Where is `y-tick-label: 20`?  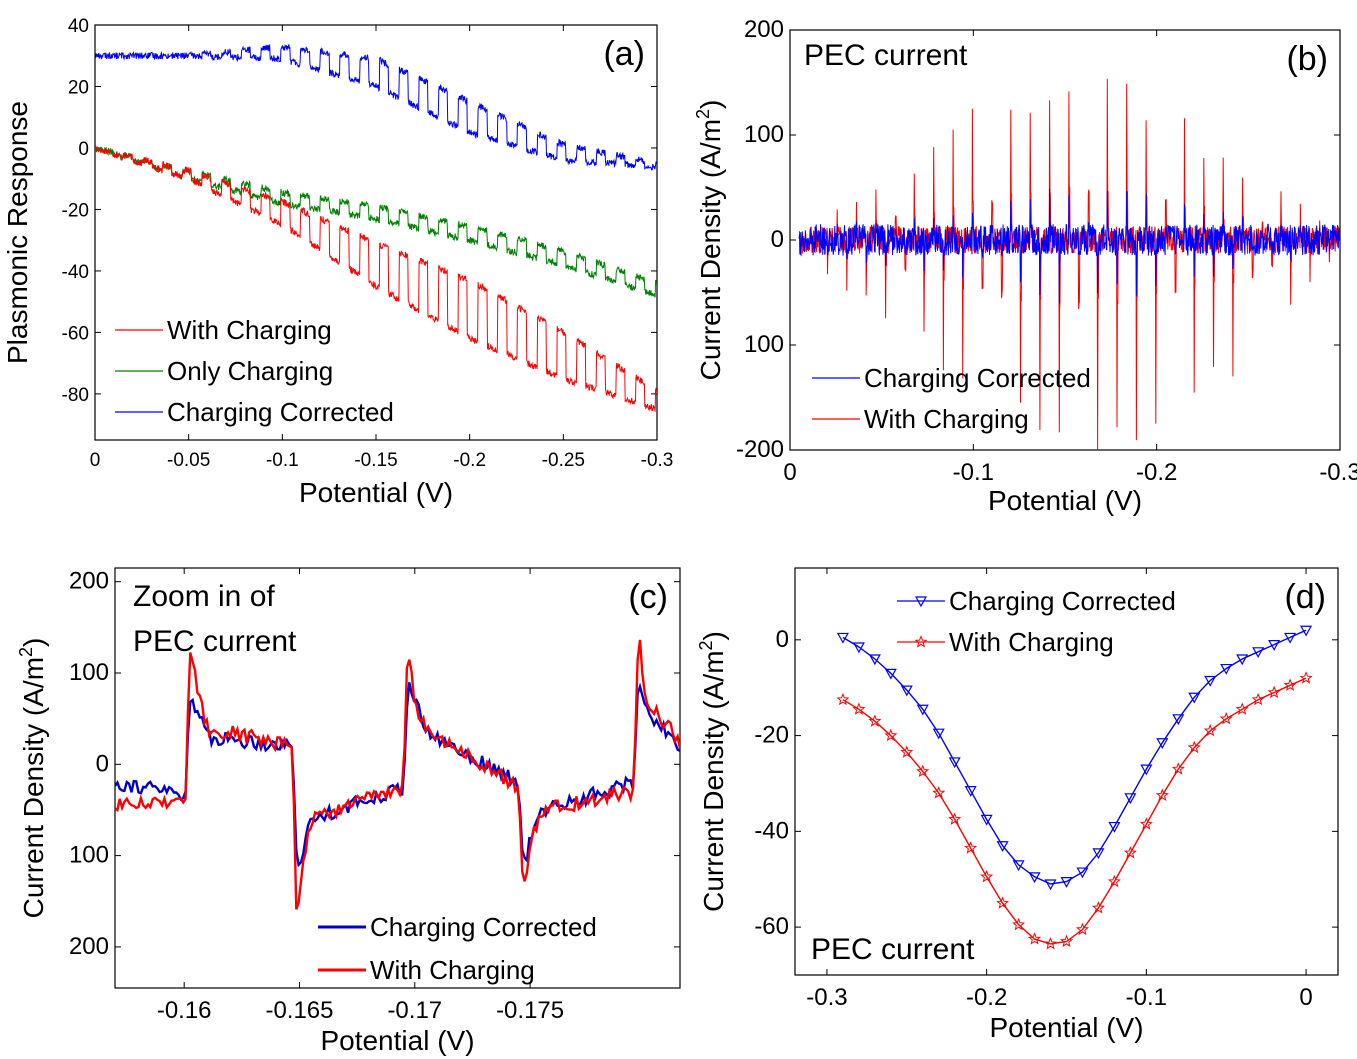
y-tick-label: 20 is located at coordinates (78, 87).